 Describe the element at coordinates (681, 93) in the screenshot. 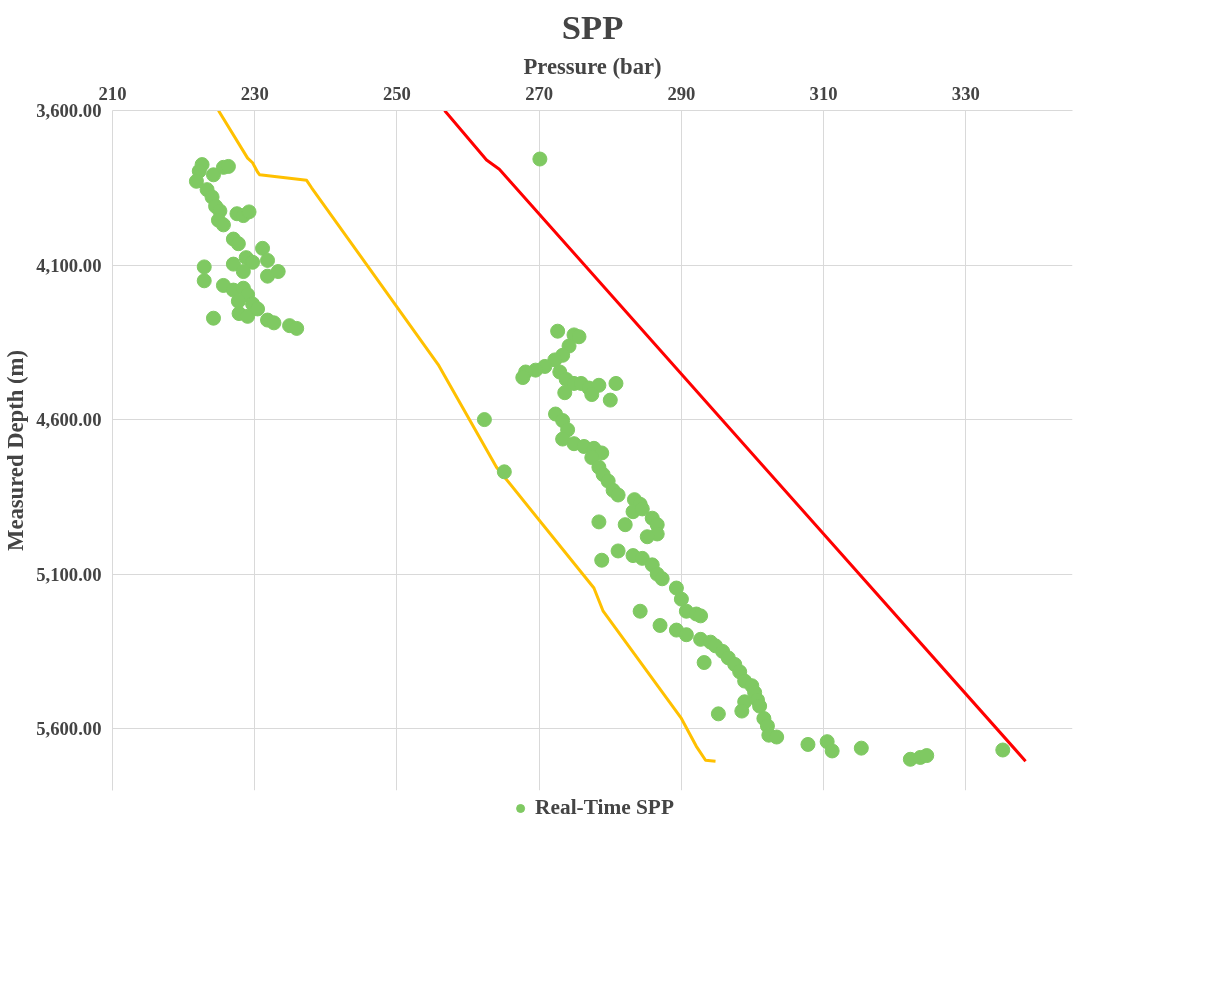

I see `x-tick-label: 290` at that location.